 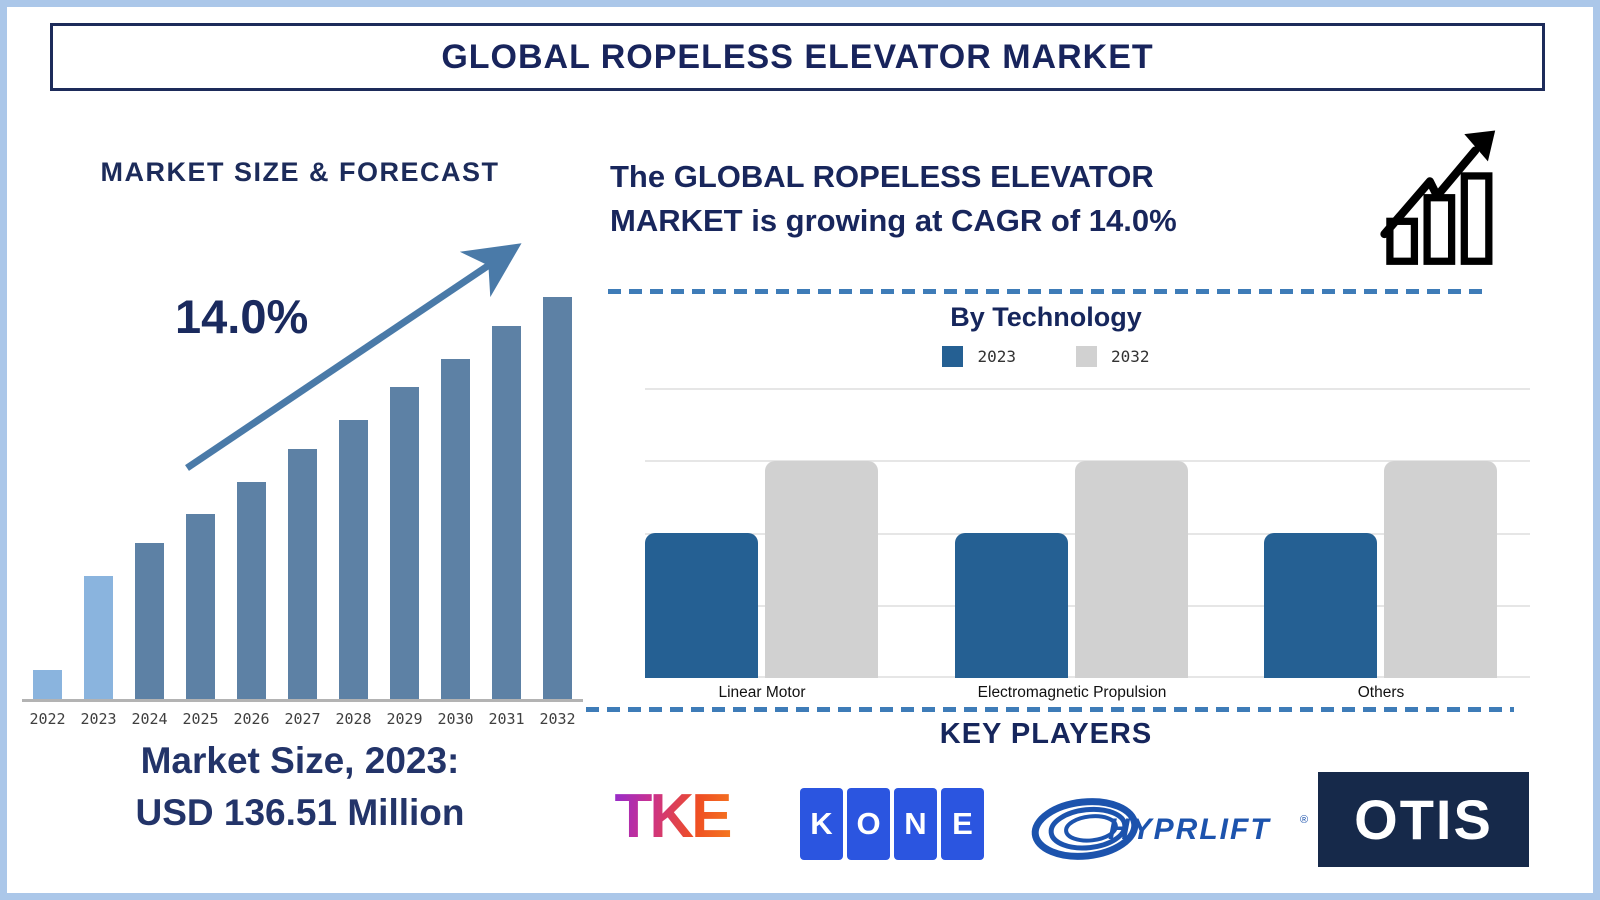 What do you see at coordinates (1050, 709) in the screenshot?
I see `dashed-separator-bottom` at bounding box center [1050, 709].